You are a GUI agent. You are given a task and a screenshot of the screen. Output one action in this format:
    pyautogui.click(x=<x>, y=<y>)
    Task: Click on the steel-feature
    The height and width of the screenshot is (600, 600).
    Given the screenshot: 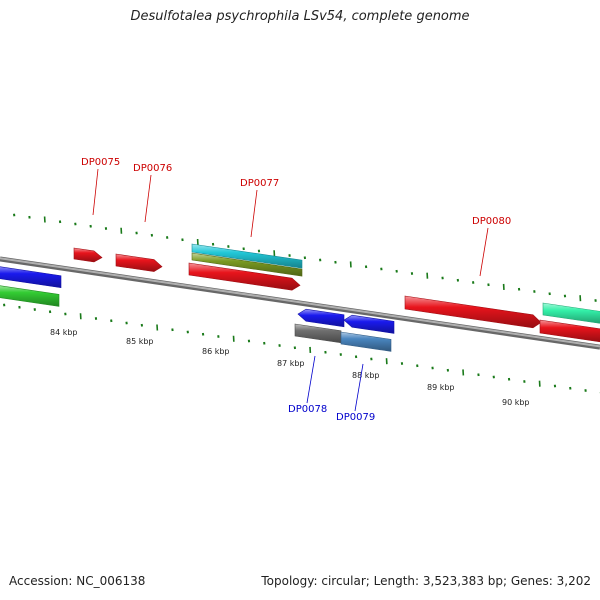 What is the action you would take?
    pyautogui.click(x=366, y=341)
    